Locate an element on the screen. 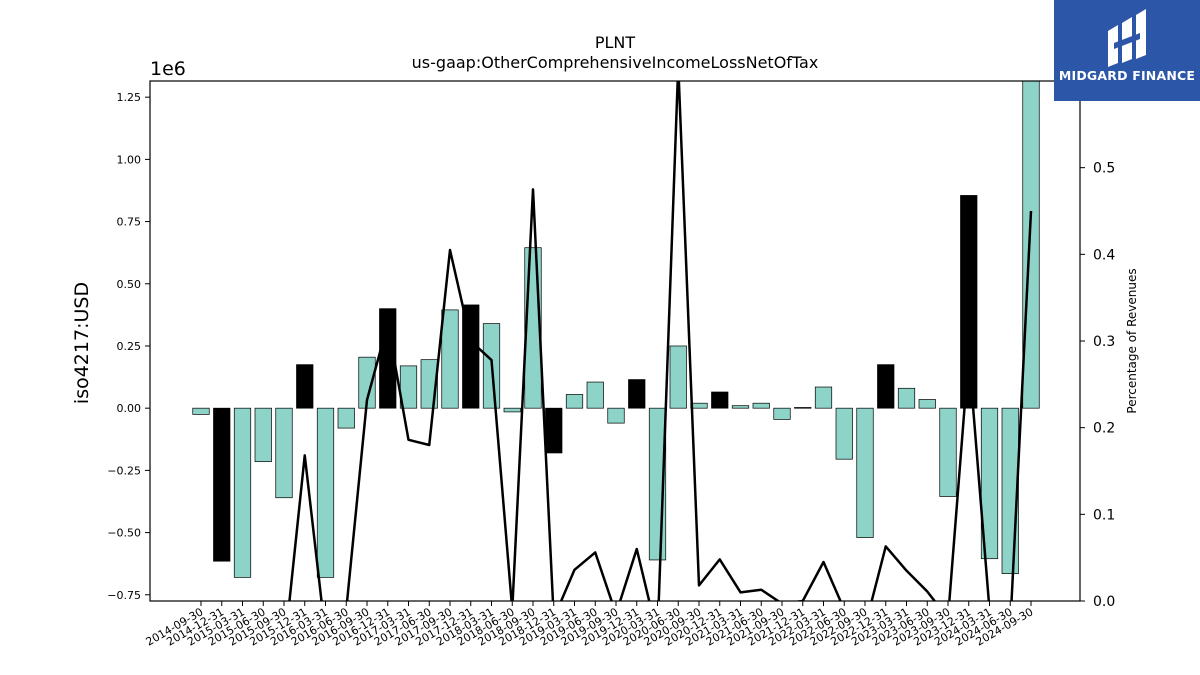  brand-logo: MIDGARD FINANCE is located at coordinates (1127, 50).